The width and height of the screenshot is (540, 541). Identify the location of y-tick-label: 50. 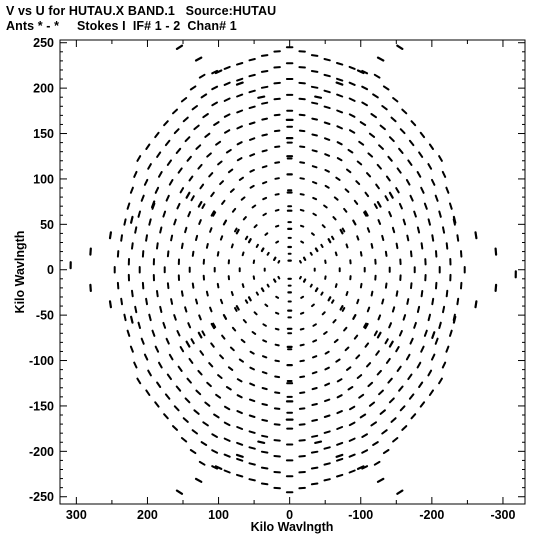
(47, 225).